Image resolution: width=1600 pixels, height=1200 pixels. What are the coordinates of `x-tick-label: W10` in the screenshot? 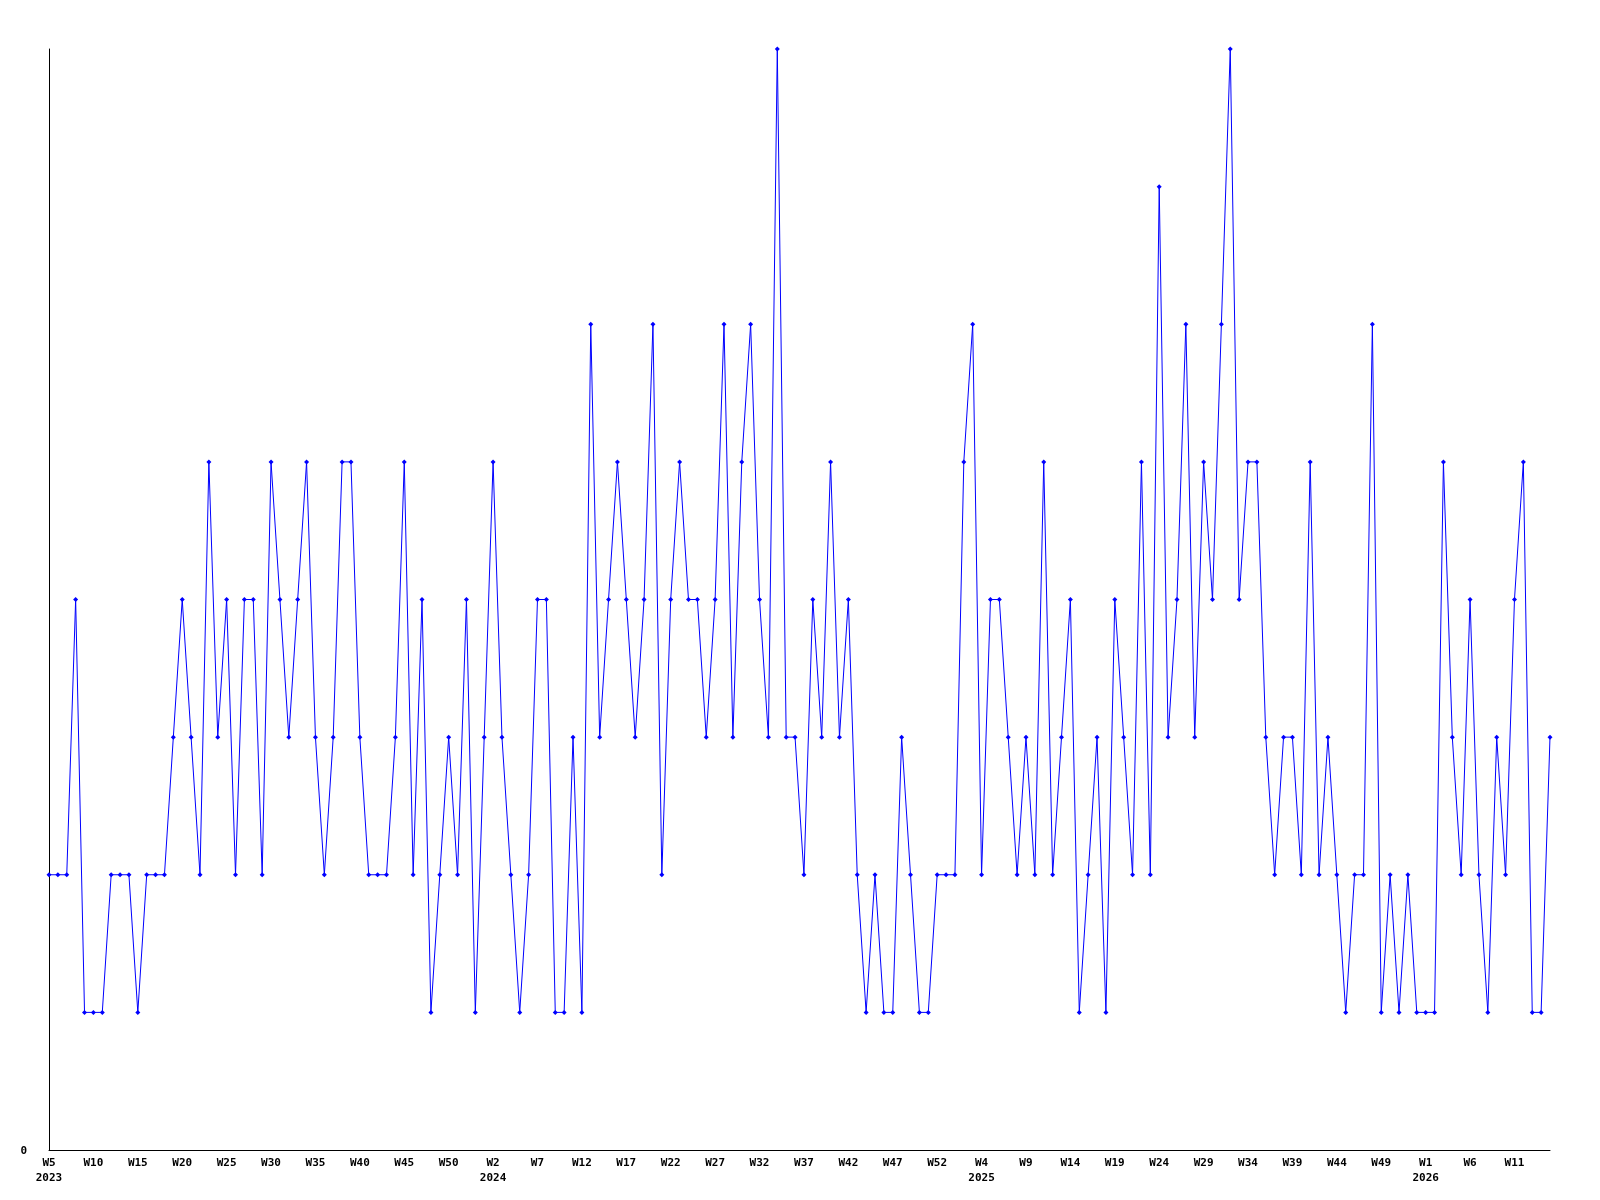 It's located at (93, 1162).